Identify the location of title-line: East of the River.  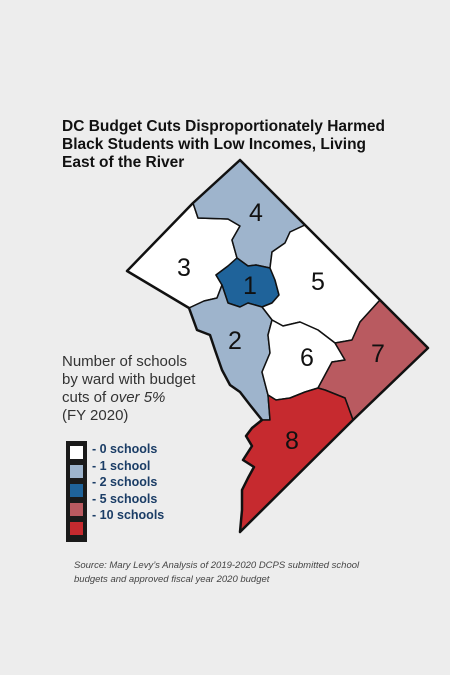
(123, 162).